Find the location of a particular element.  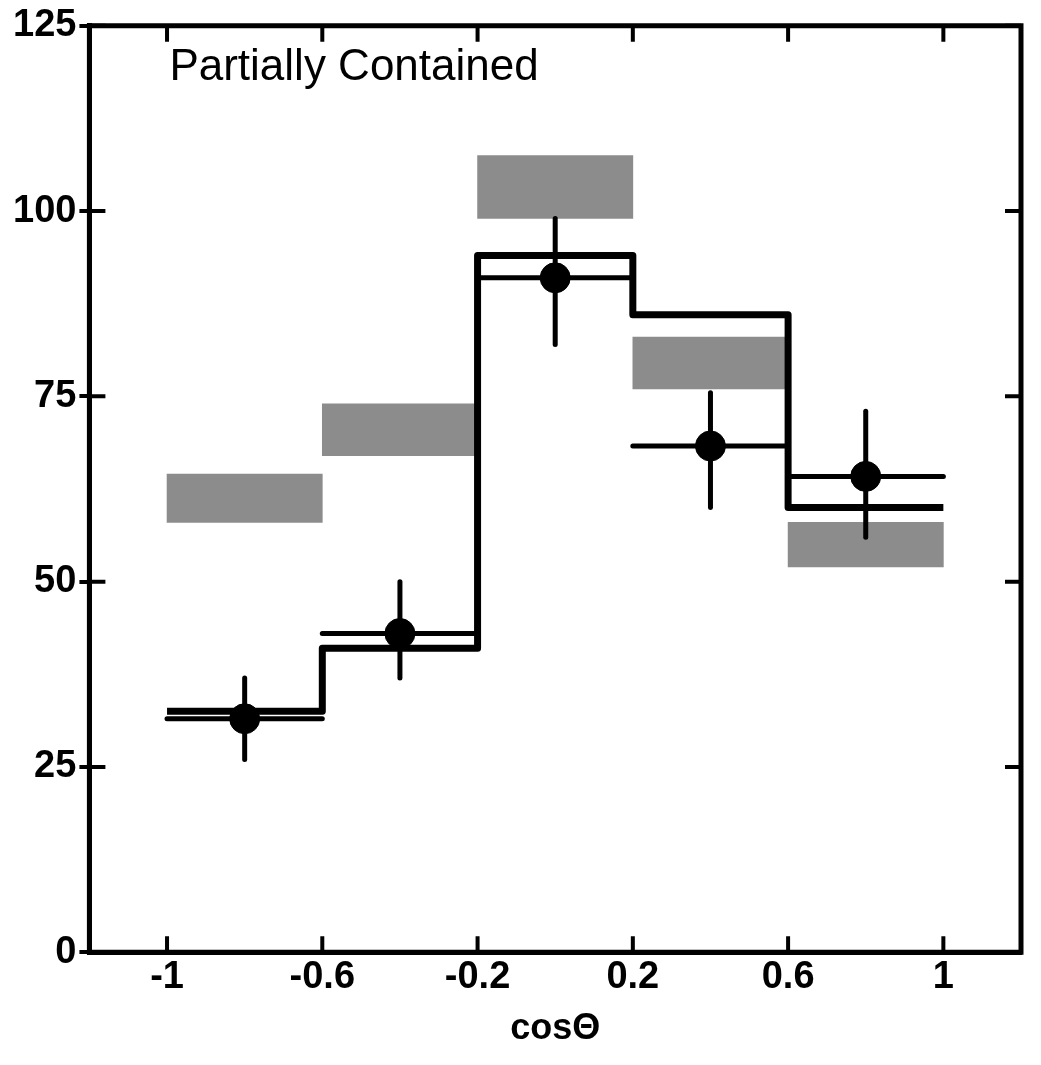

x-tick-label: 0.6 is located at coordinates (788, 975).